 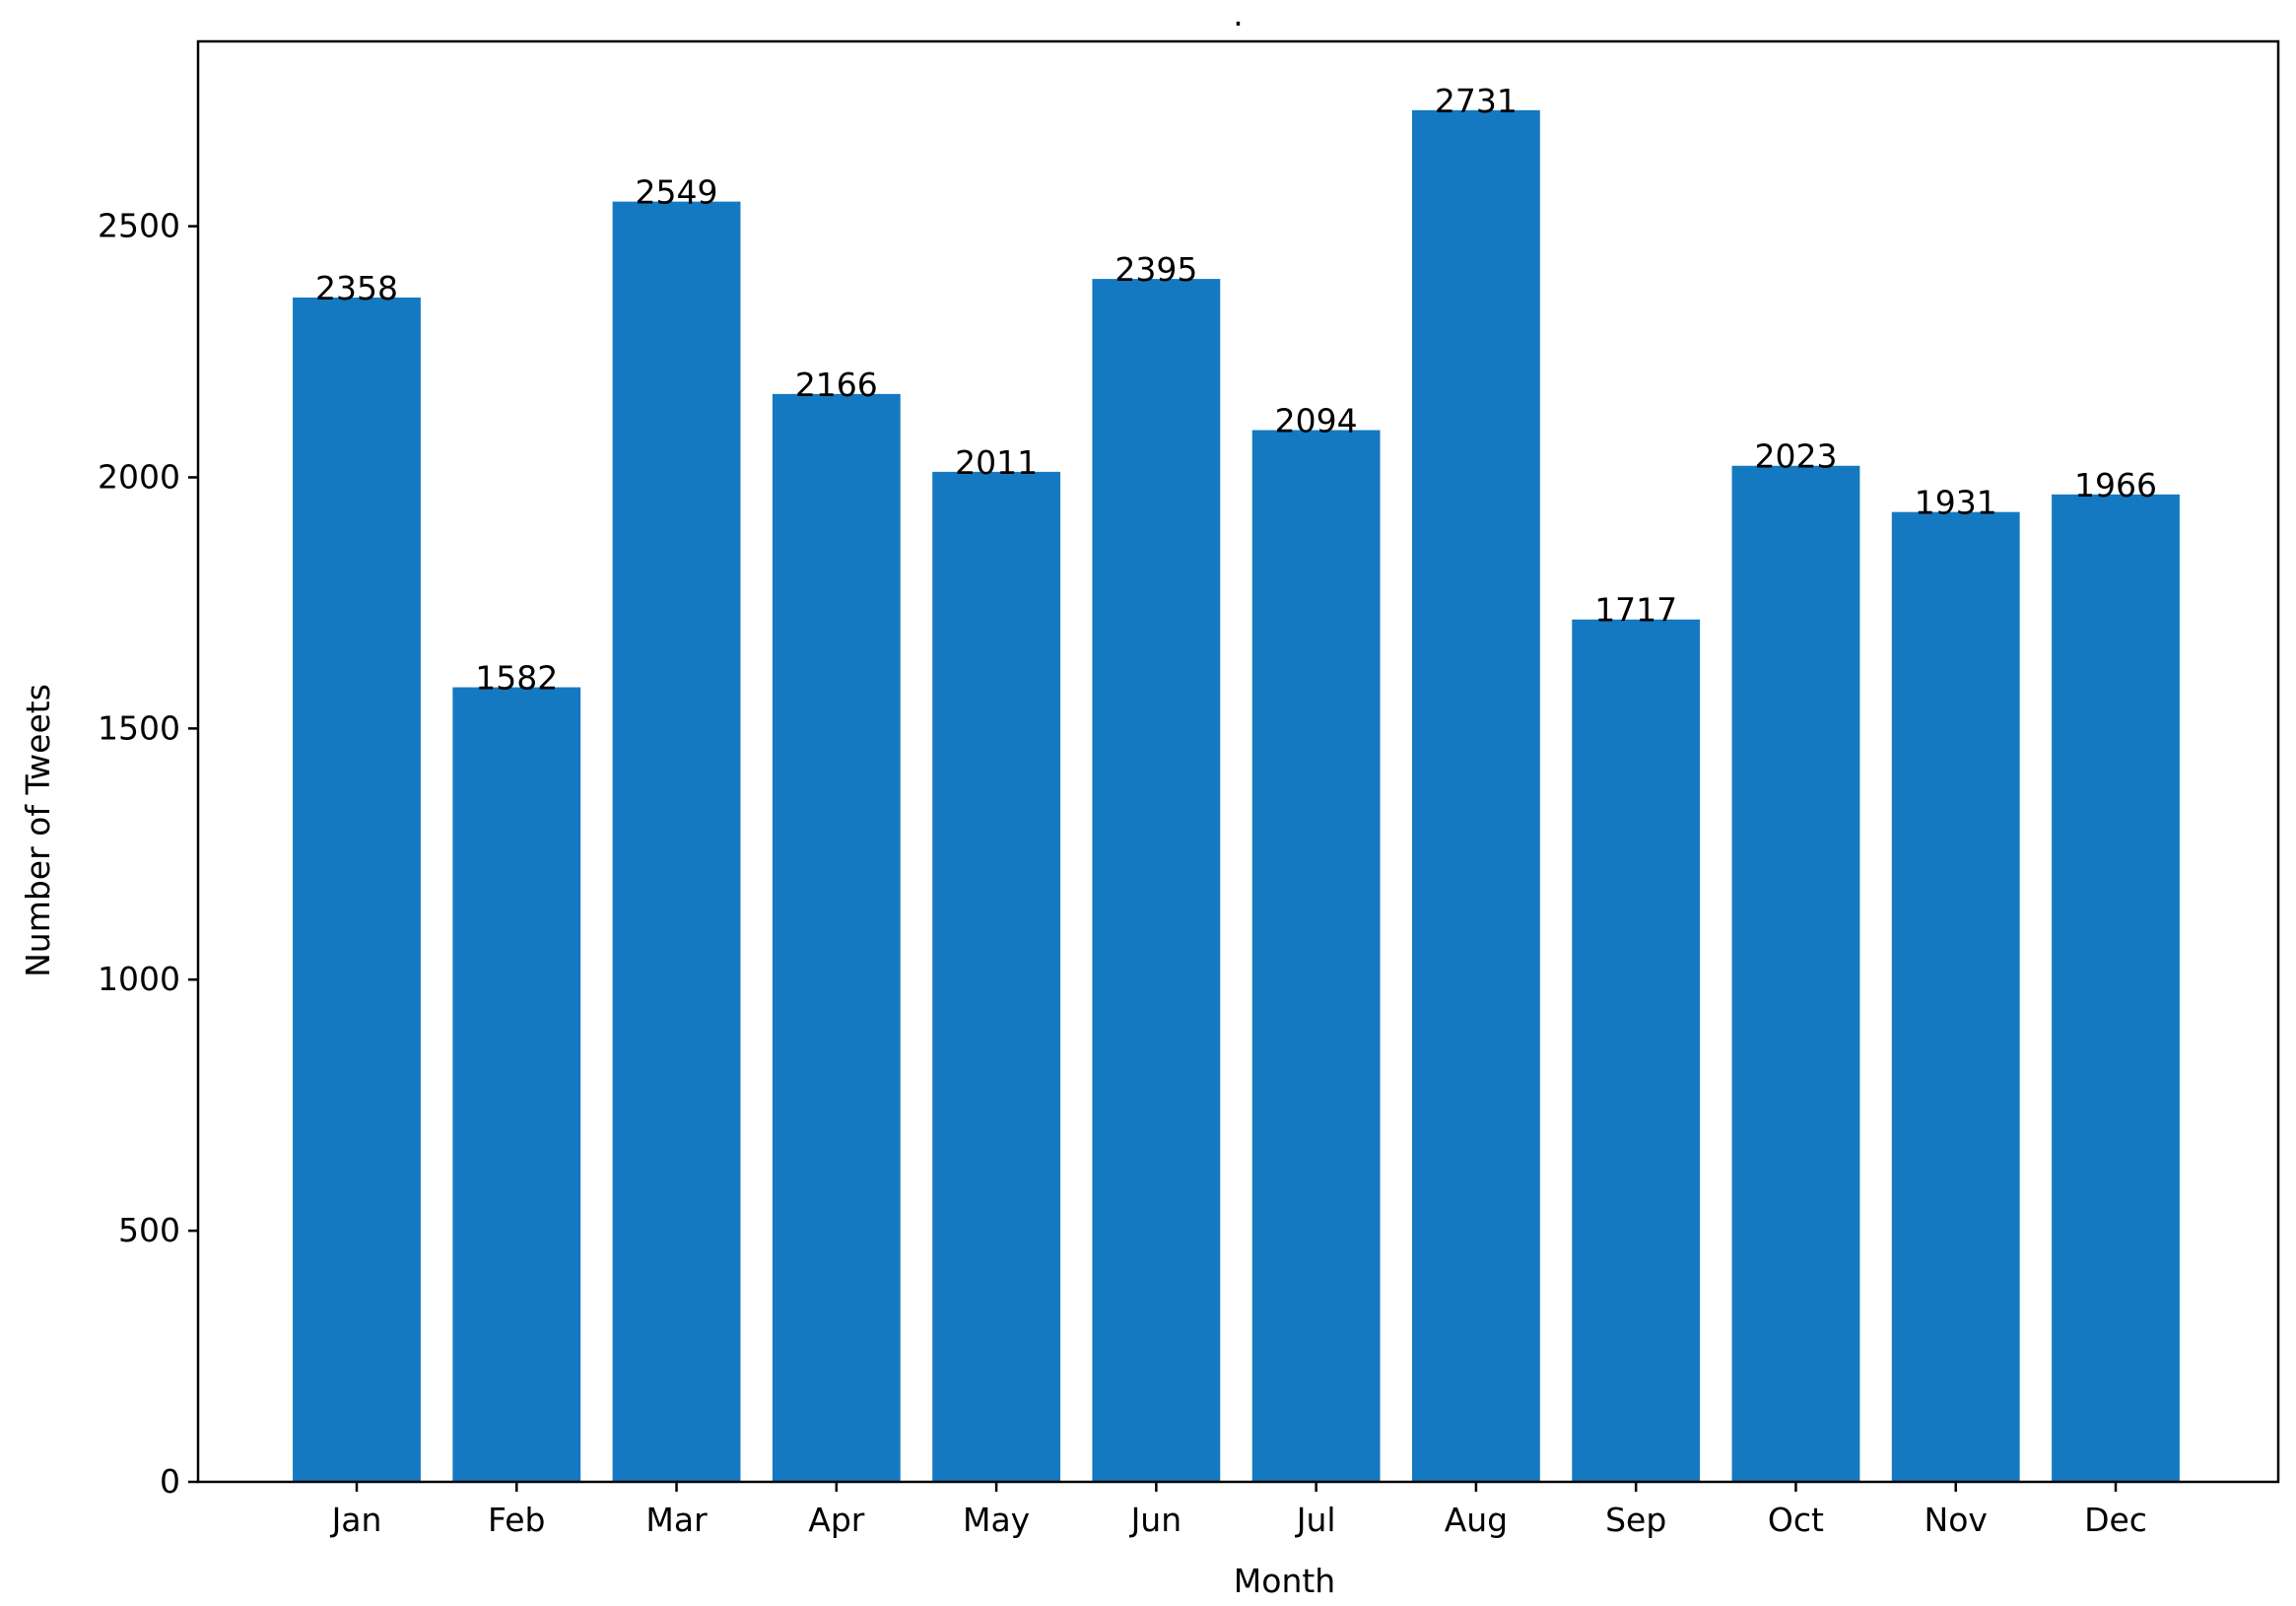 What do you see at coordinates (357, 890) in the screenshot?
I see `bar-jan` at bounding box center [357, 890].